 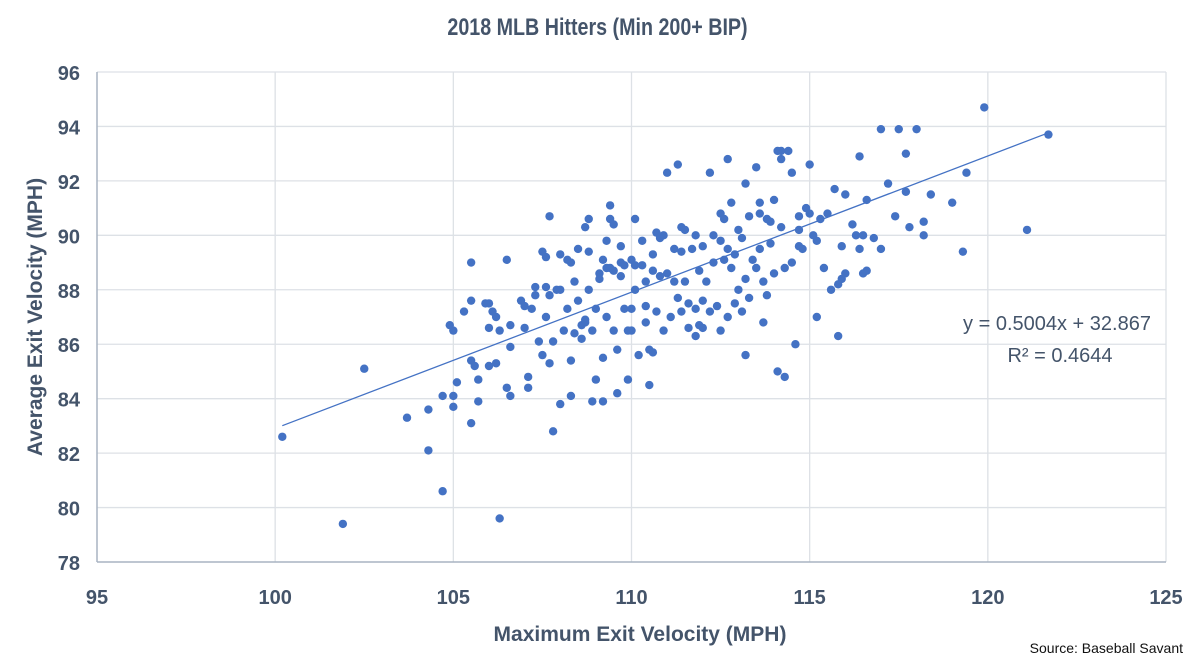 What do you see at coordinates (69, 128) in the screenshot?
I see `y-tick-label: 94` at bounding box center [69, 128].